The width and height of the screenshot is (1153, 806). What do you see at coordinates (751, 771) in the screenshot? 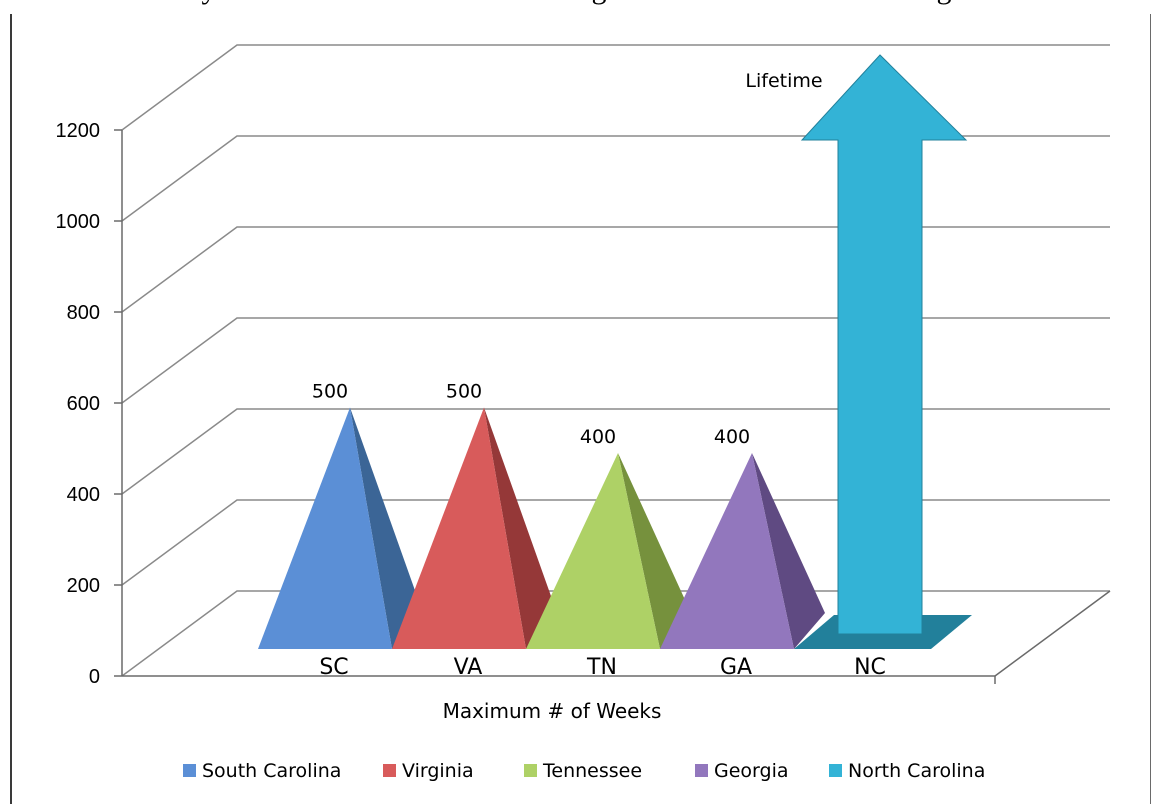
I see `legend-label: Georgia` at bounding box center [751, 771].